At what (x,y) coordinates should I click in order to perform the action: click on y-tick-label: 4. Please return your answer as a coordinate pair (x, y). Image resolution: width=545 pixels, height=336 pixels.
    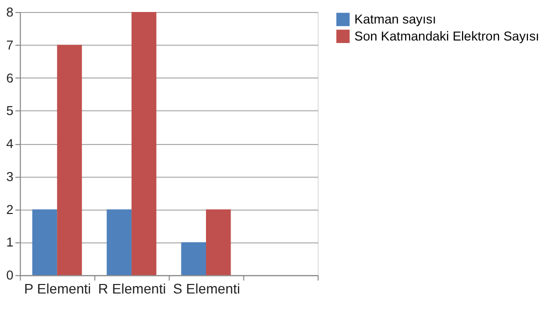
    Looking at the image, I should click on (10, 144).